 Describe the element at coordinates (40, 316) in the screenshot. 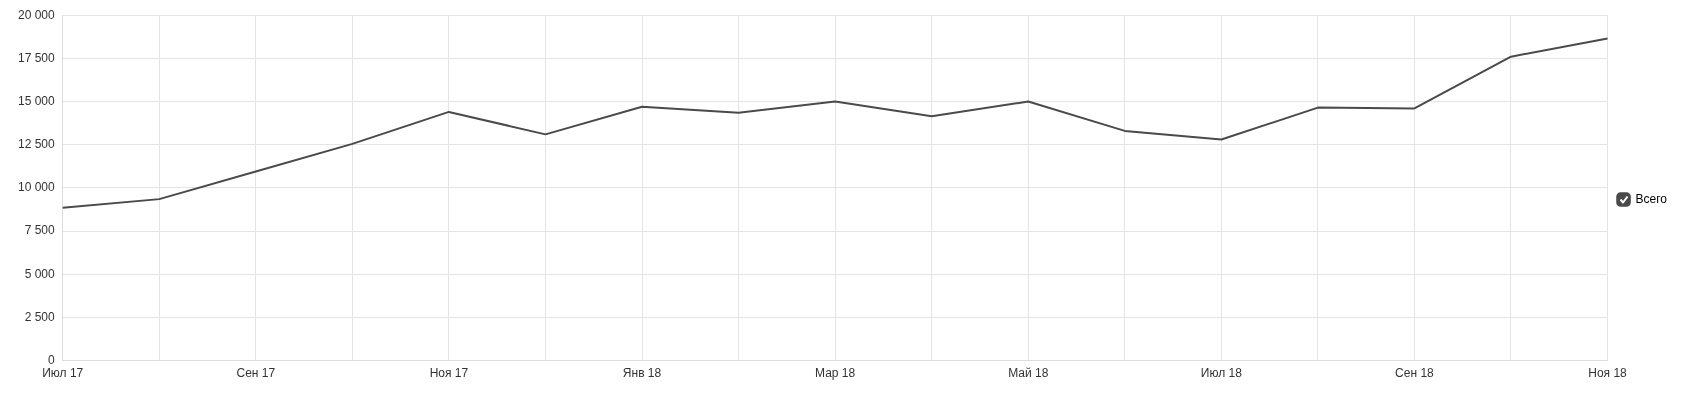

I see `y-tick-label: 2 500` at that location.